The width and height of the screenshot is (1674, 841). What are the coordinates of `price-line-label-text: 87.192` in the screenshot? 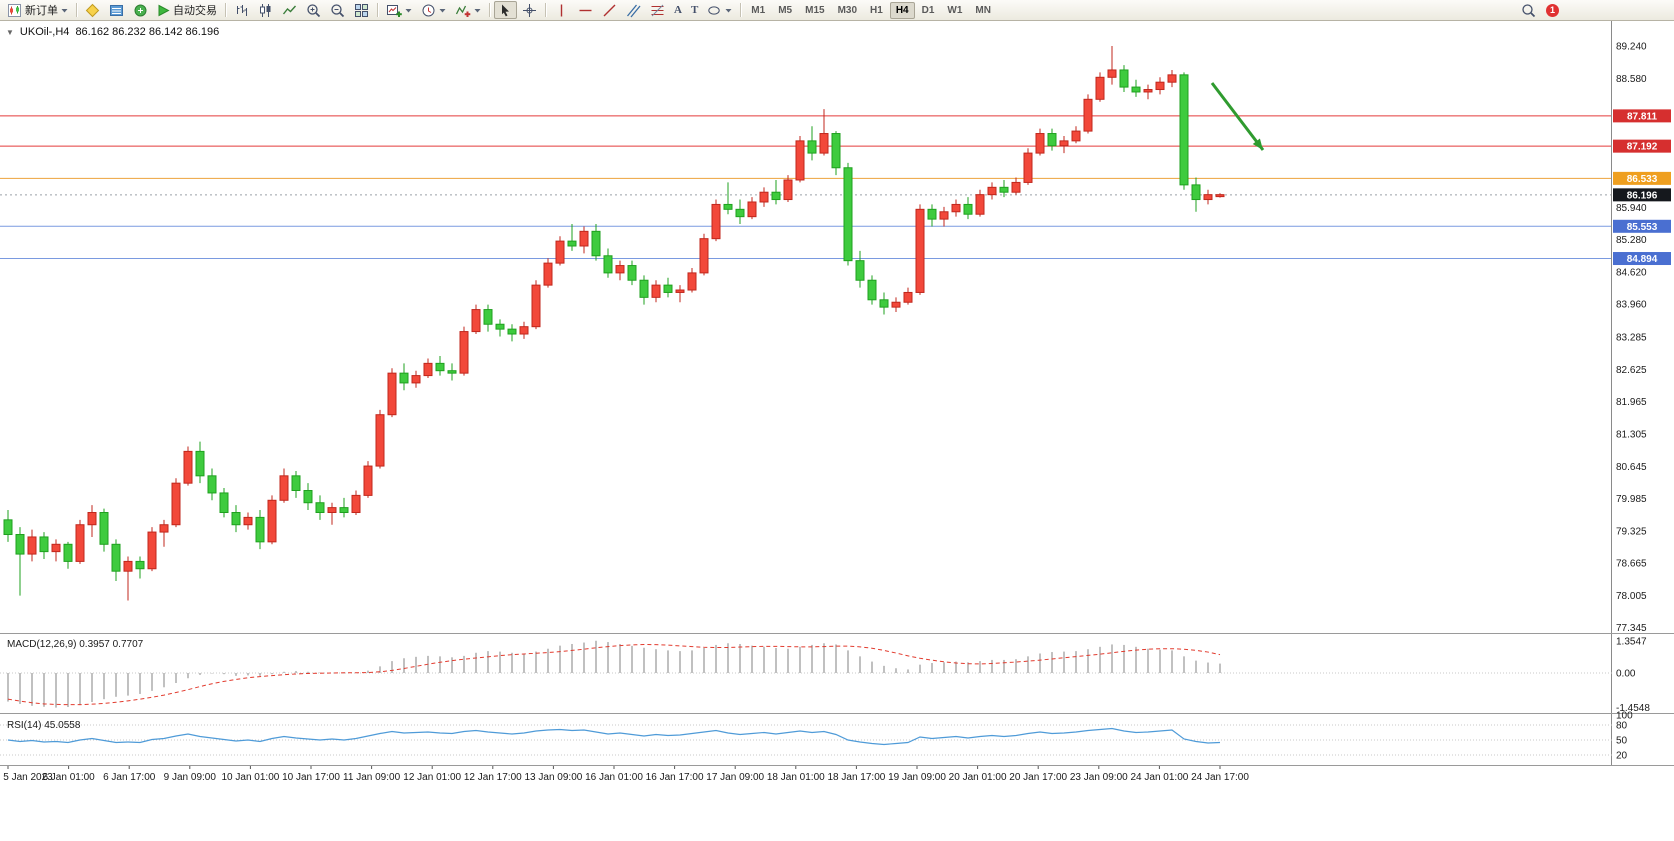 It's located at (1642, 147).